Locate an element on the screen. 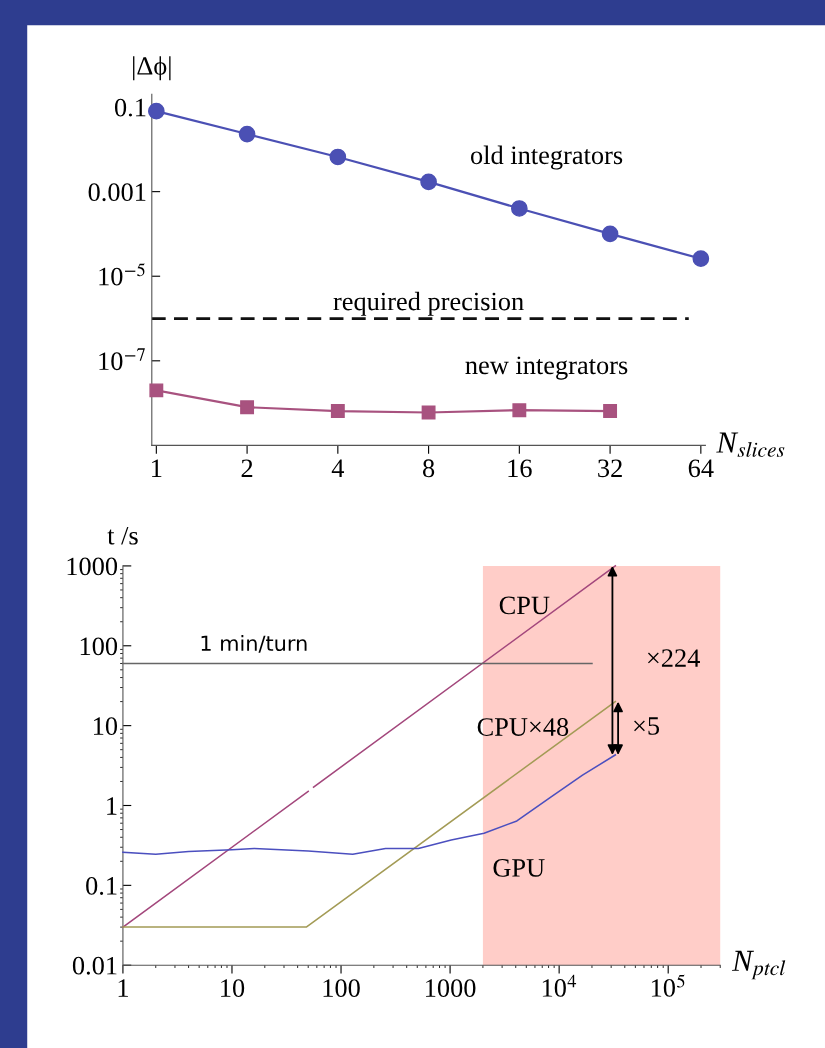 This screenshot has width=825, height=1048. x-tick-label: 32 is located at coordinates (610, 468).